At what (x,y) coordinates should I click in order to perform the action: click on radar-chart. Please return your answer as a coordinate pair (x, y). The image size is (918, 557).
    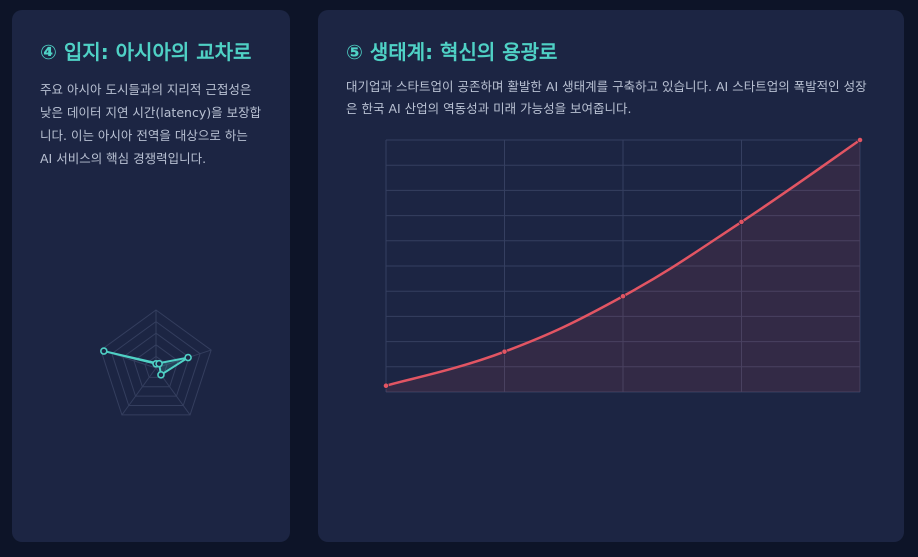
    Looking at the image, I should click on (156, 362).